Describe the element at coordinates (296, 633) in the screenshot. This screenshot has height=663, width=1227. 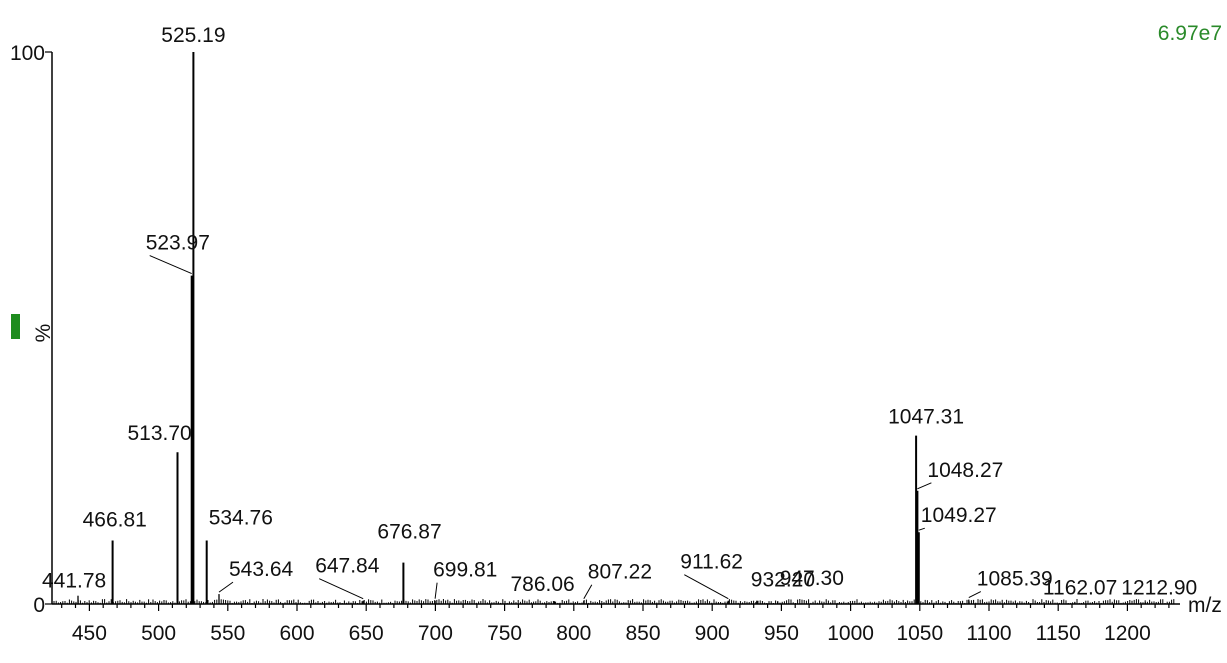
I see `x-tick-label: 600` at that location.